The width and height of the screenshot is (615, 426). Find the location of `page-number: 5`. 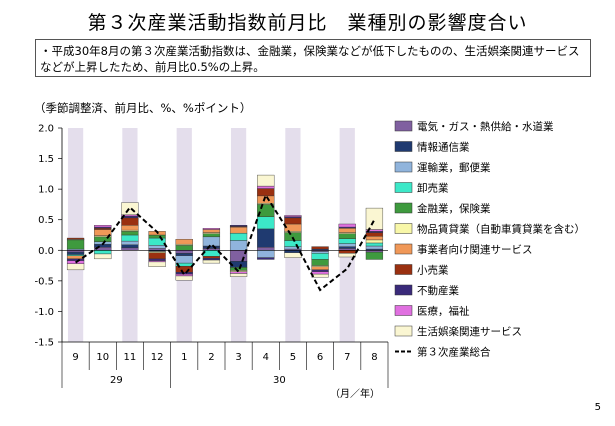

page-number: 5 is located at coordinates (597, 407).